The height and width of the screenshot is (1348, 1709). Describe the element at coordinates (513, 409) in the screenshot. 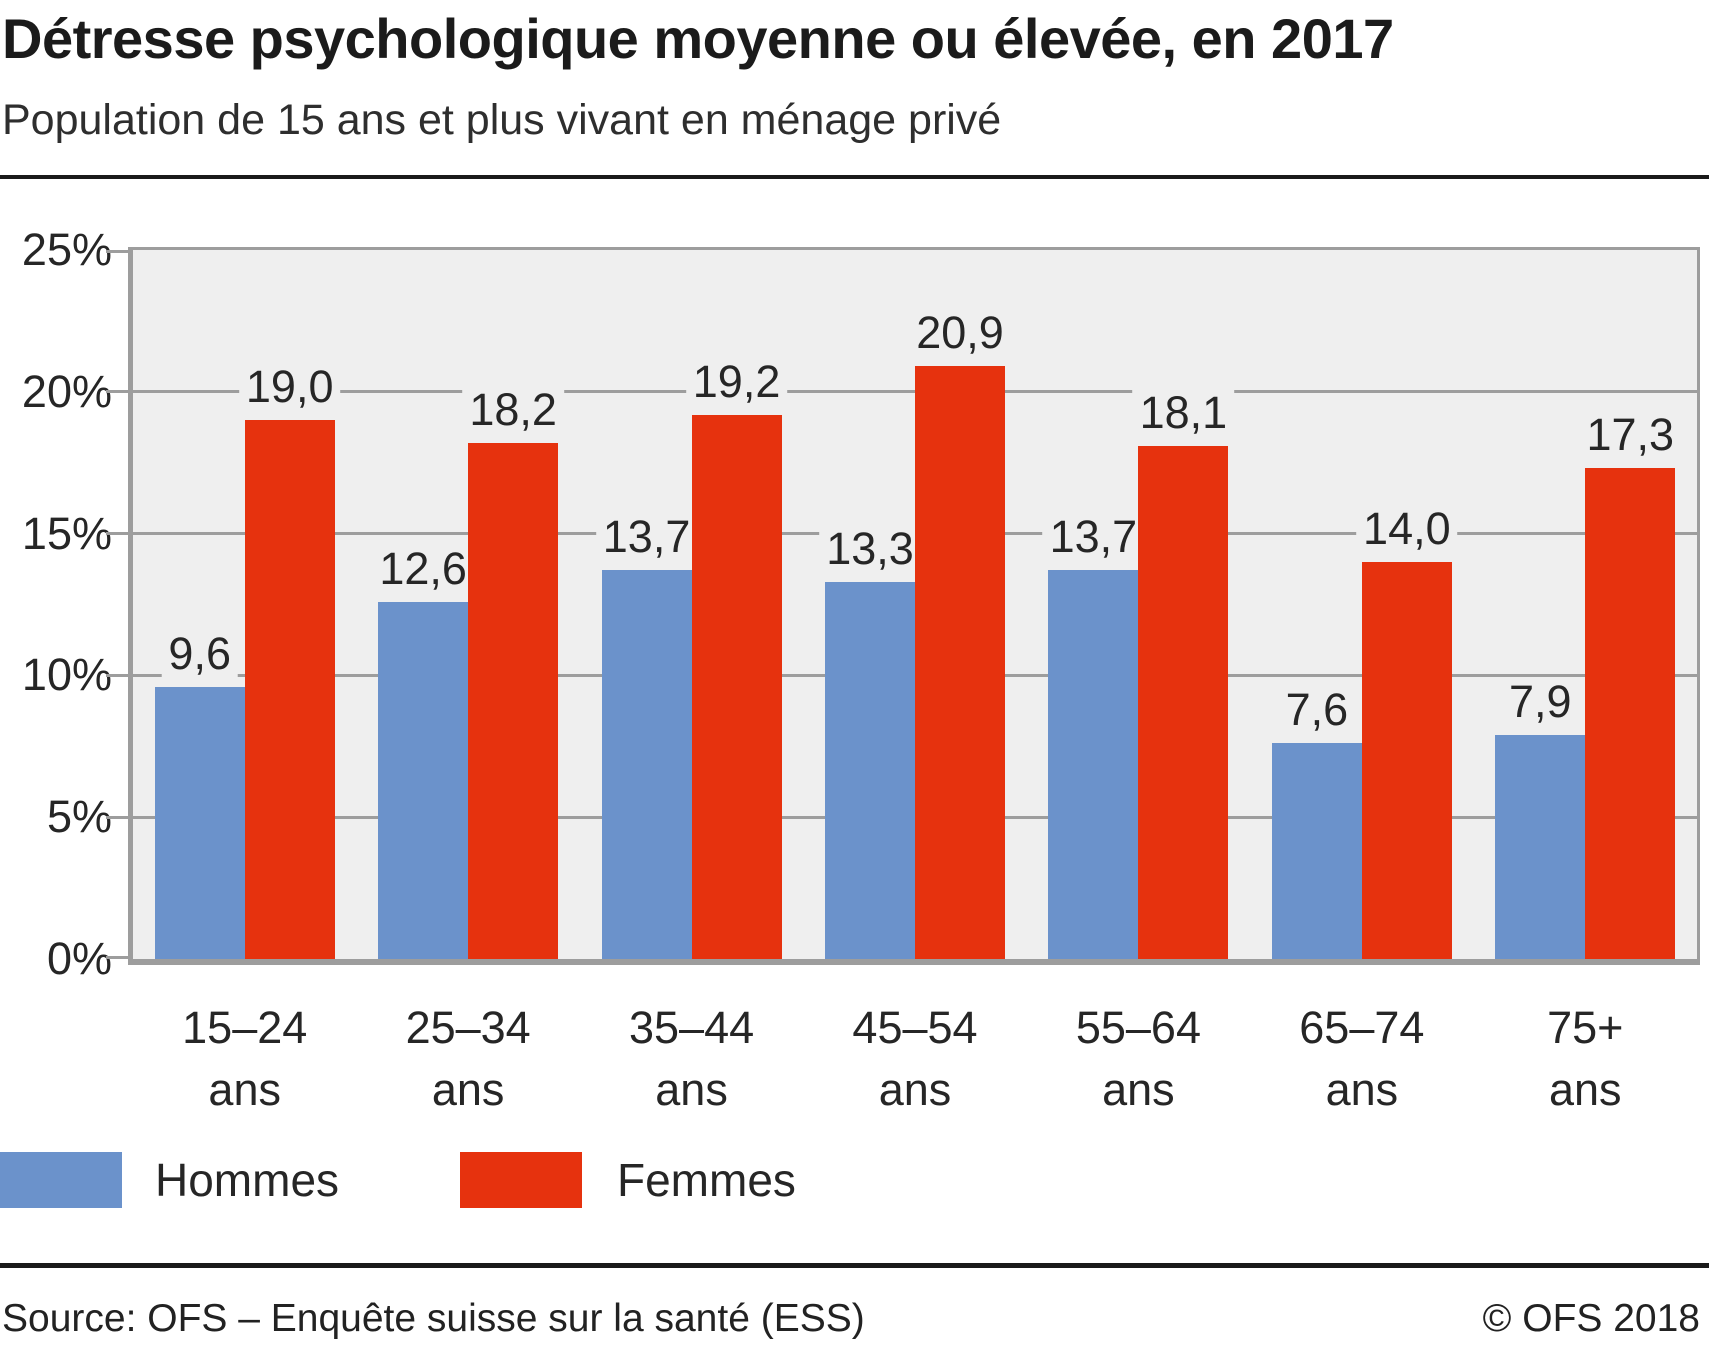

I see `value-label-femmes: 18,2` at that location.